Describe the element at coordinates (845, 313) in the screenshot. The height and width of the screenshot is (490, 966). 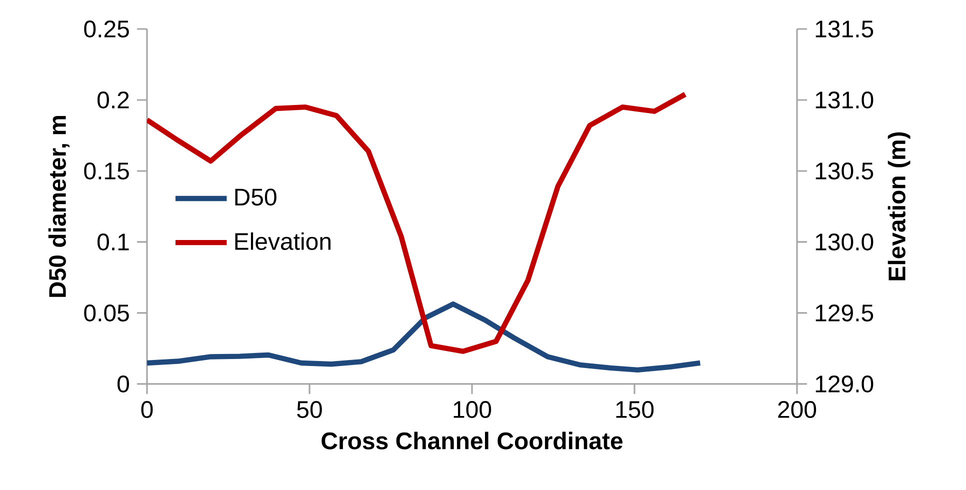
I see `y2-tick-label: 129.5` at that location.